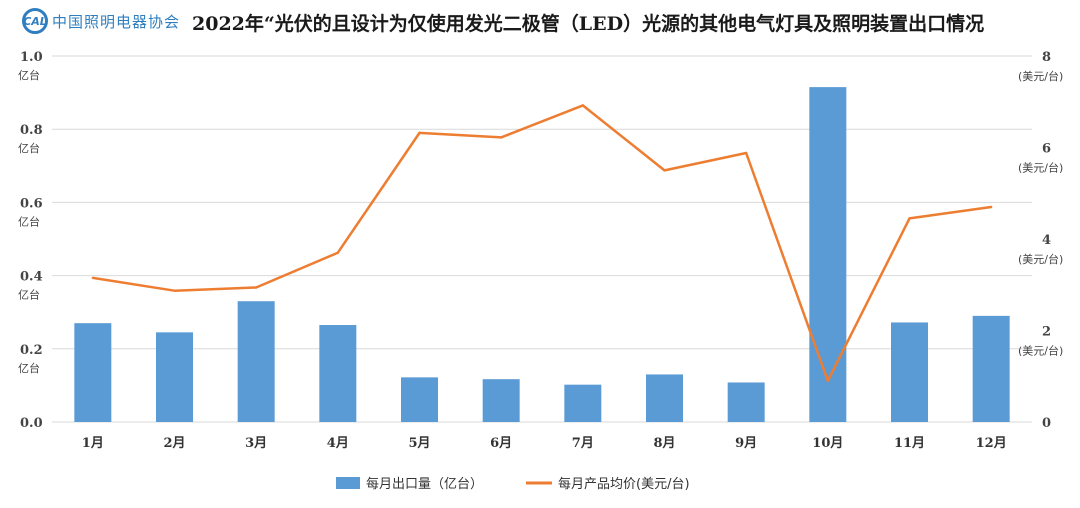  What do you see at coordinates (31, 277) in the screenshot?
I see `left-tick-label: 0.4` at bounding box center [31, 277].